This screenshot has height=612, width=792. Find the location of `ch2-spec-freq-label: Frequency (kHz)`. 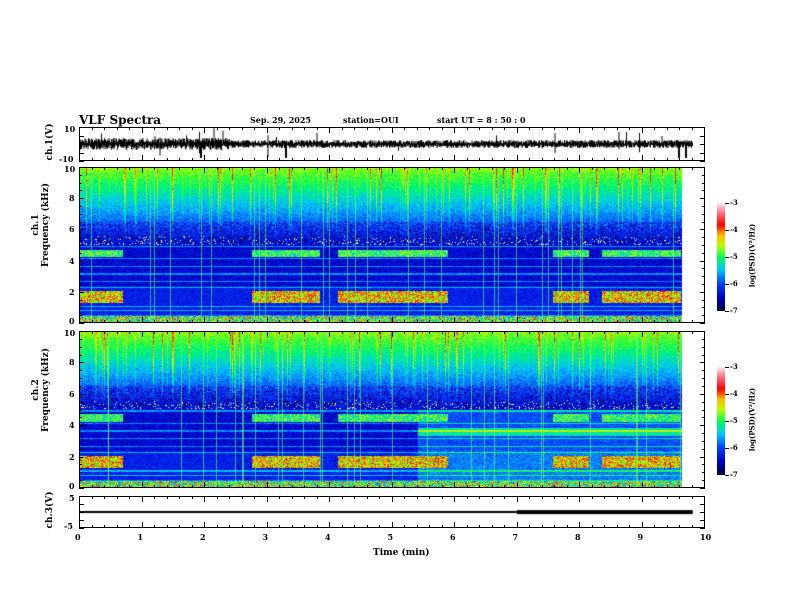

ch2-spec-freq-label: Frequency (kHz) is located at coordinates (46, 390).